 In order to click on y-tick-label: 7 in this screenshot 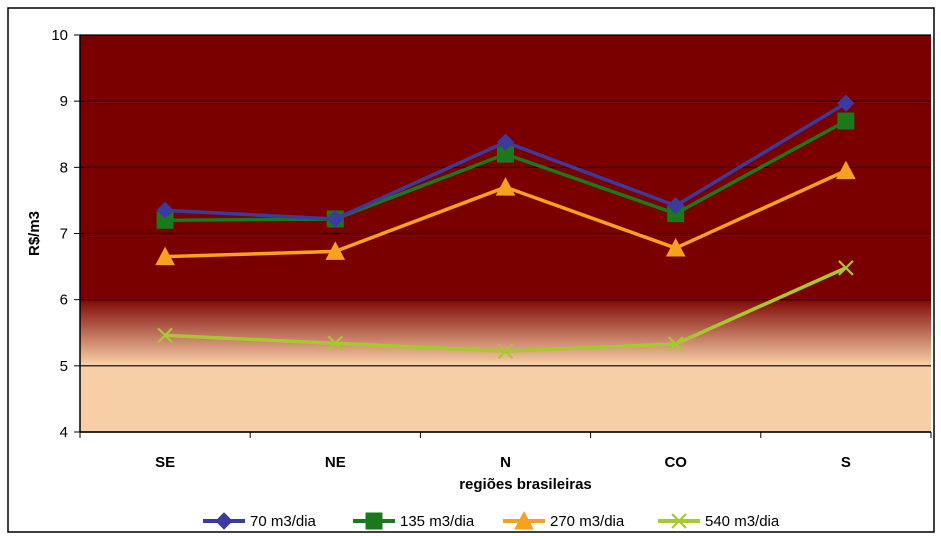, I will do `click(64, 234)`.